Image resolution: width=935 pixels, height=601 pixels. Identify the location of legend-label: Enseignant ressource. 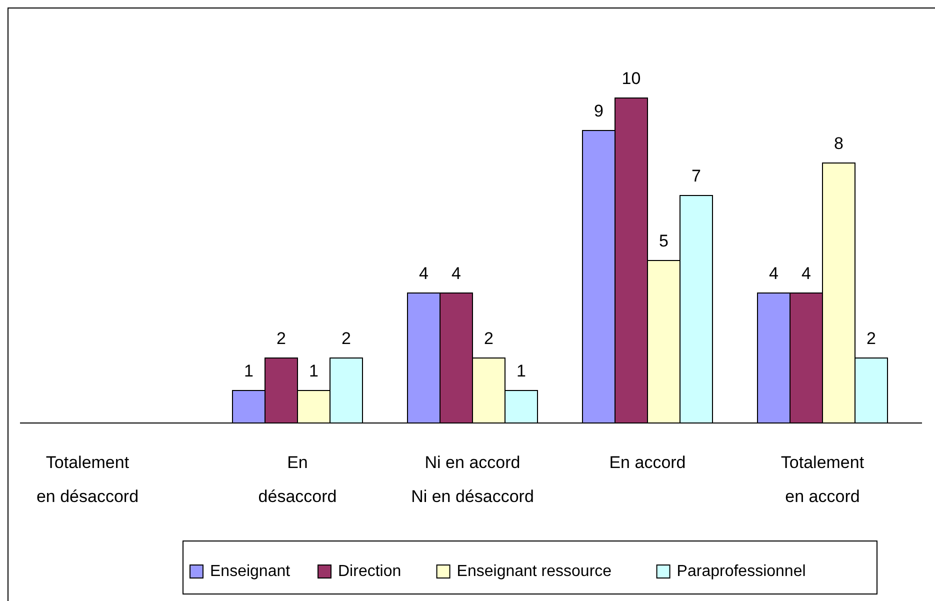
(534, 571).